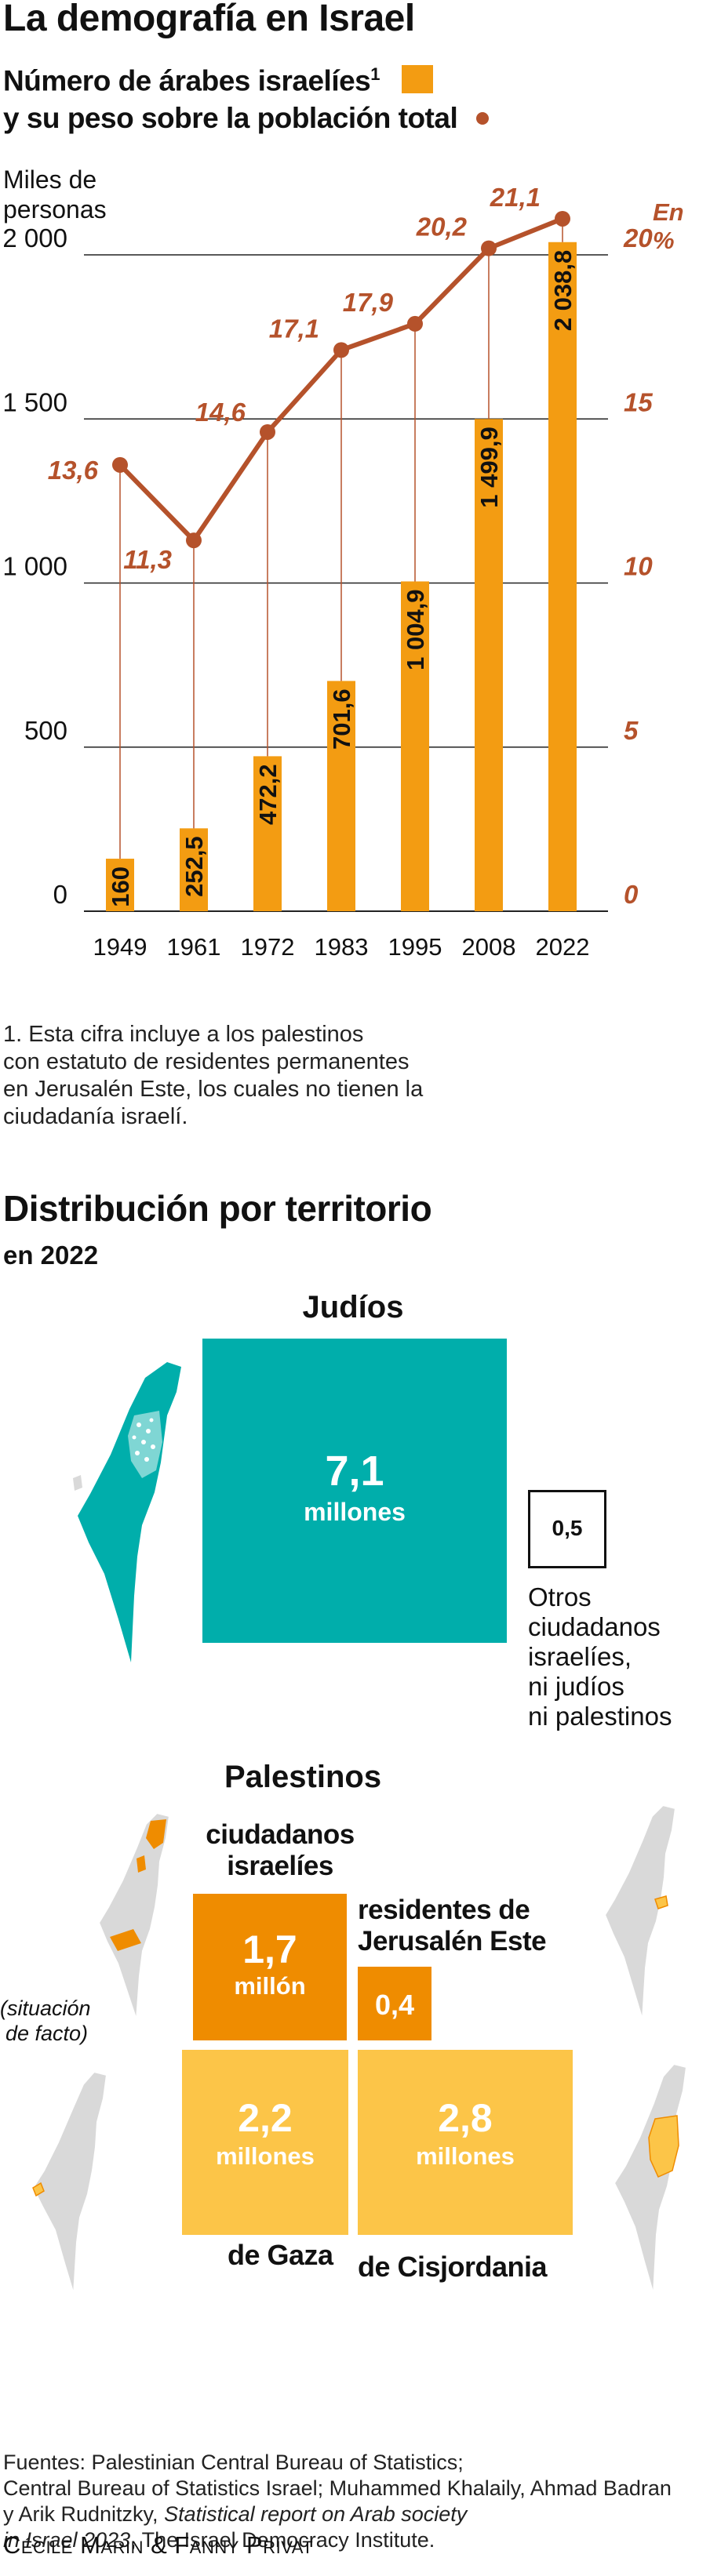 The image size is (710, 2576). Describe the element at coordinates (453, 2267) in the screenshot. I see `westbank-label: de Cisjordania` at that location.